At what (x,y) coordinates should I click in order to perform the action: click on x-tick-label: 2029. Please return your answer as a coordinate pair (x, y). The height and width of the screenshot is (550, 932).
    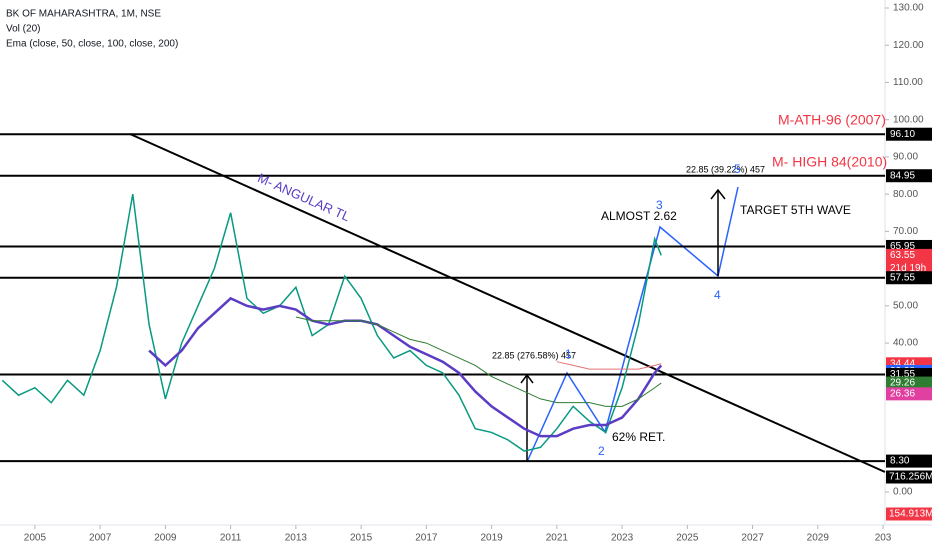
    Looking at the image, I should click on (818, 538).